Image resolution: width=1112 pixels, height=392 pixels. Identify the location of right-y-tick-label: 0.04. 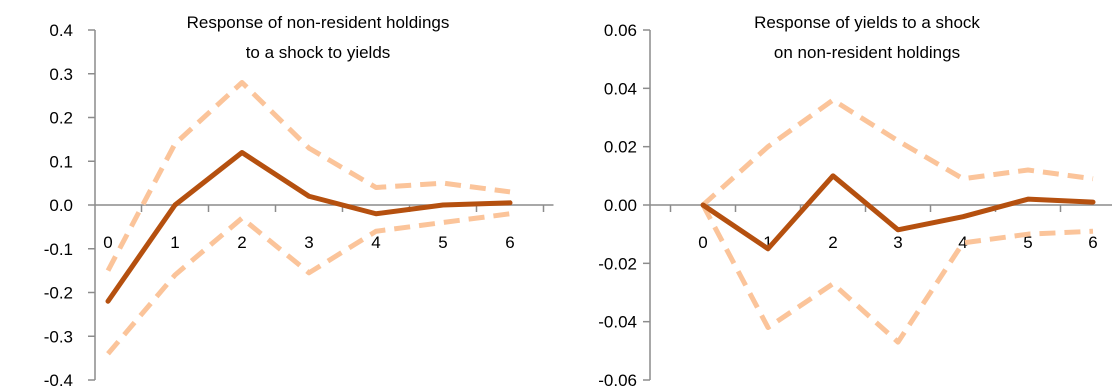
(620, 88).